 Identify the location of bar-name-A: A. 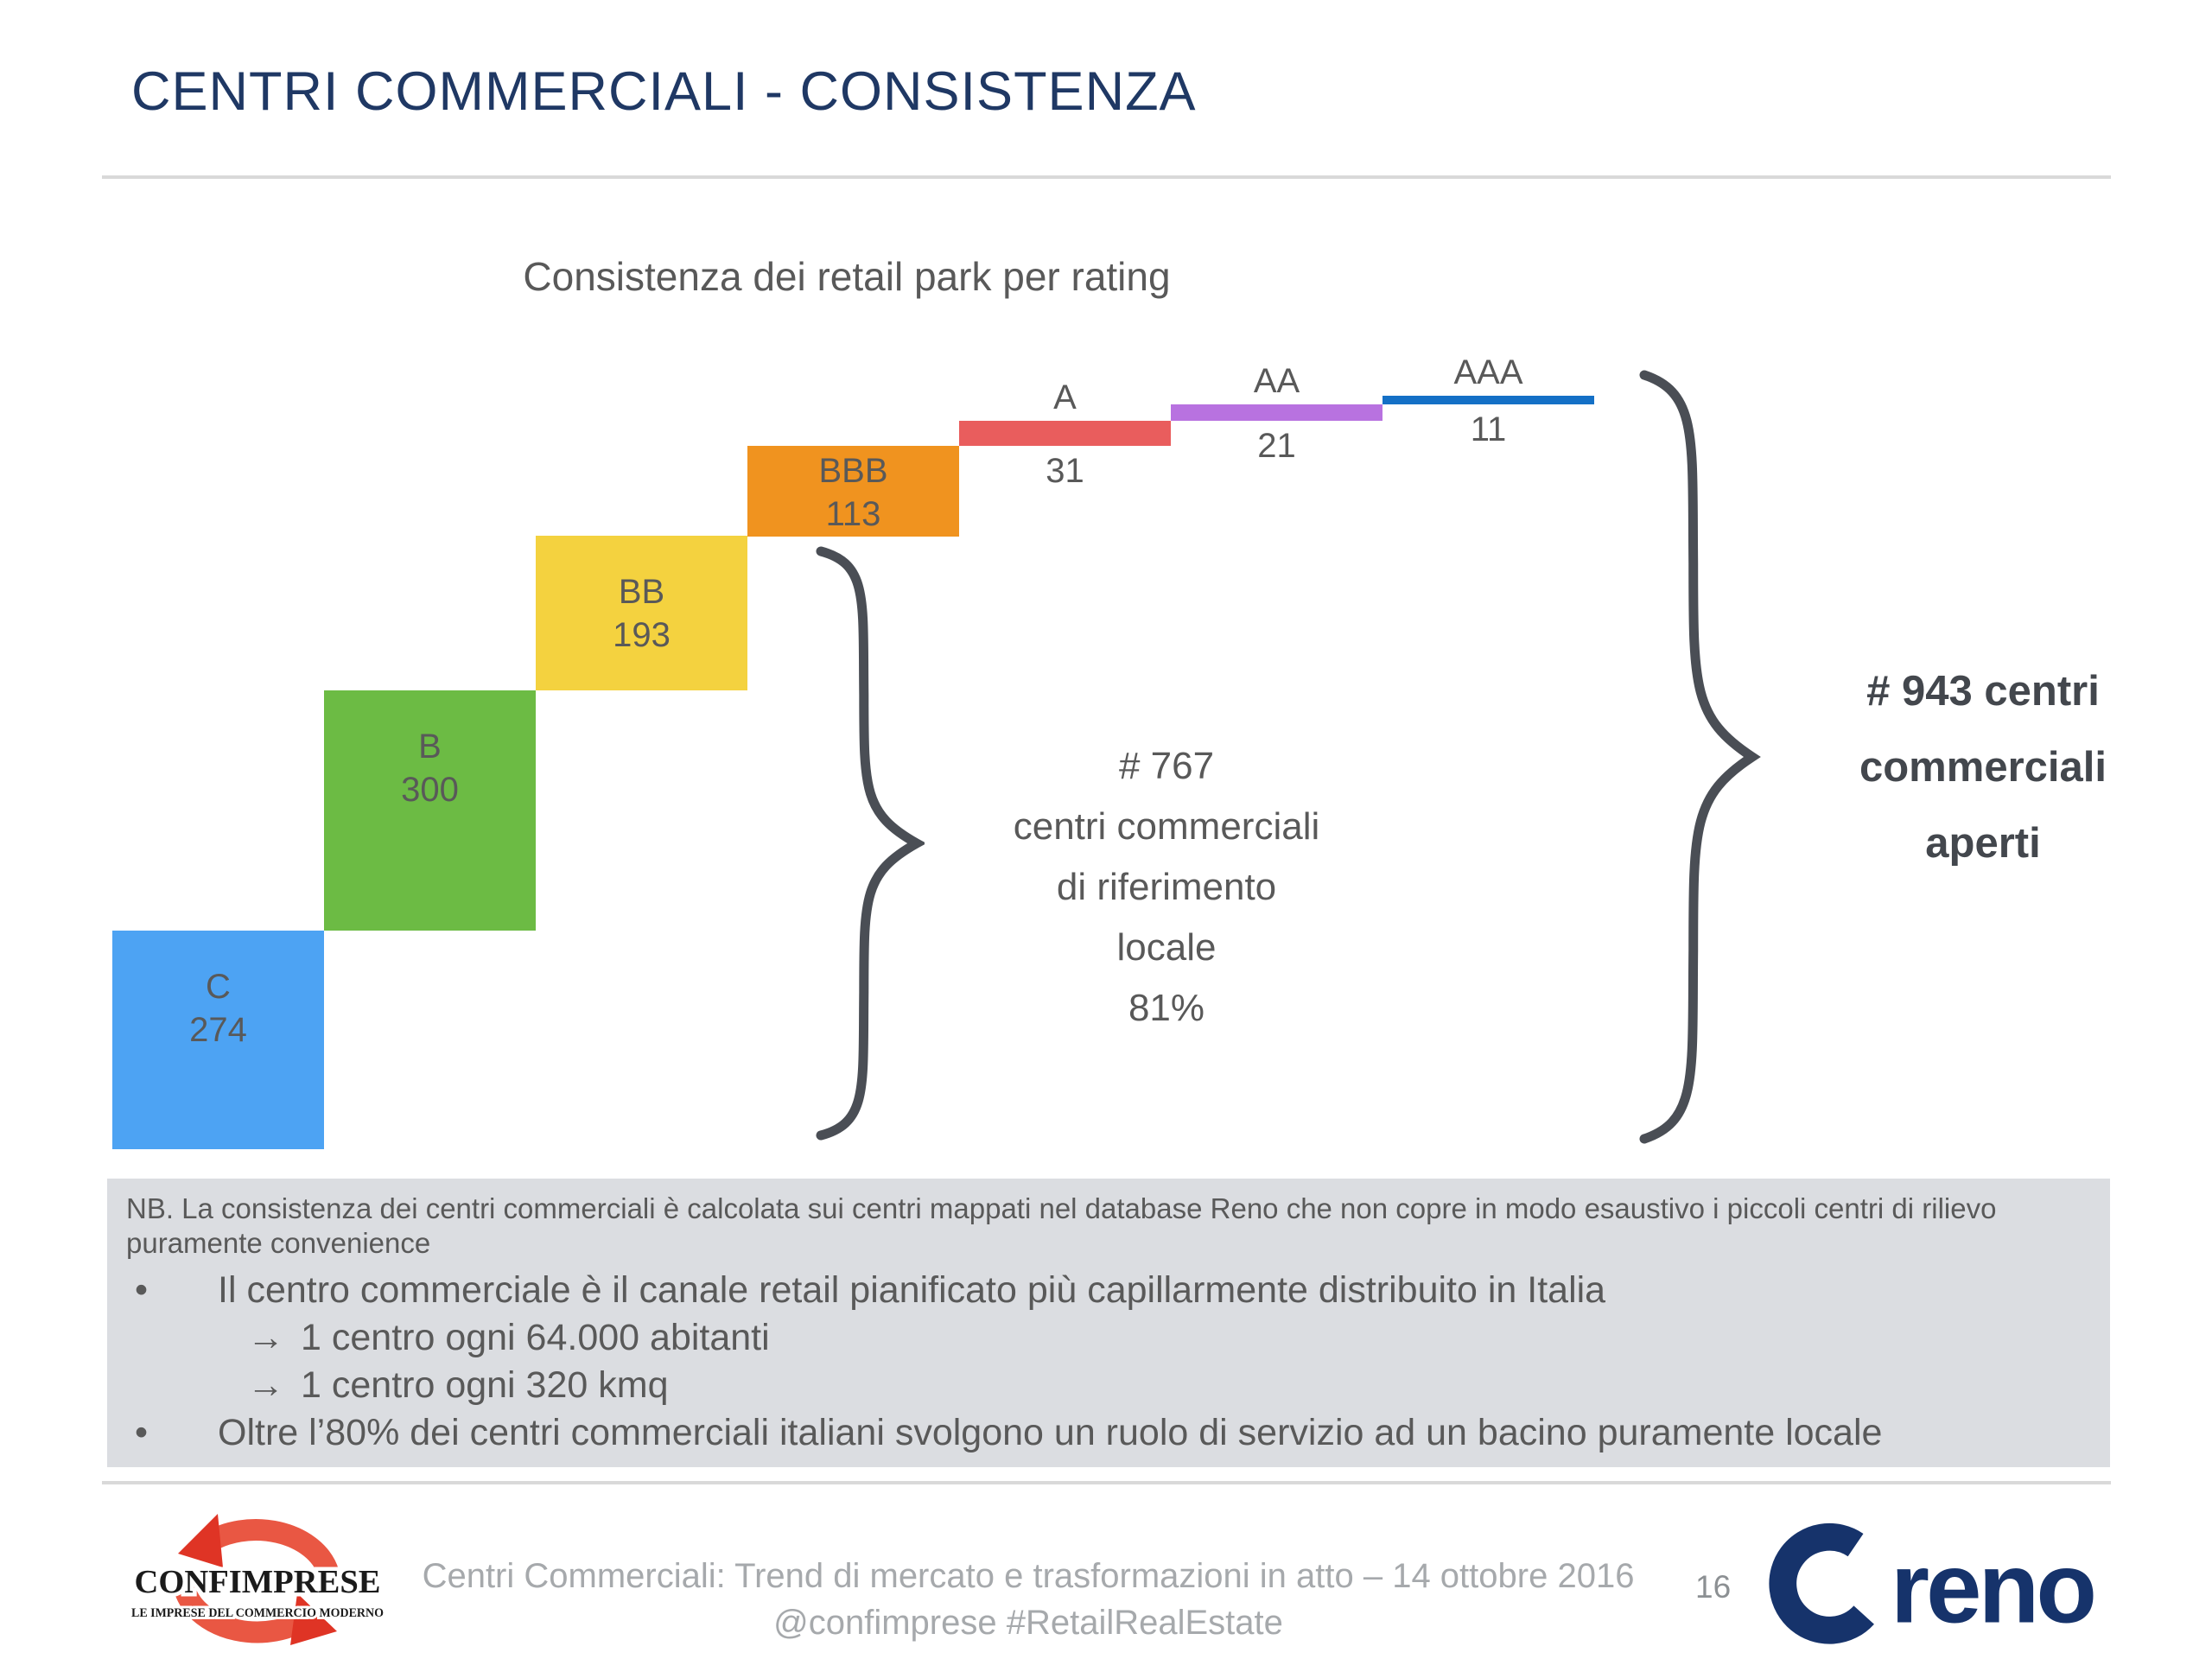
(1065, 397).